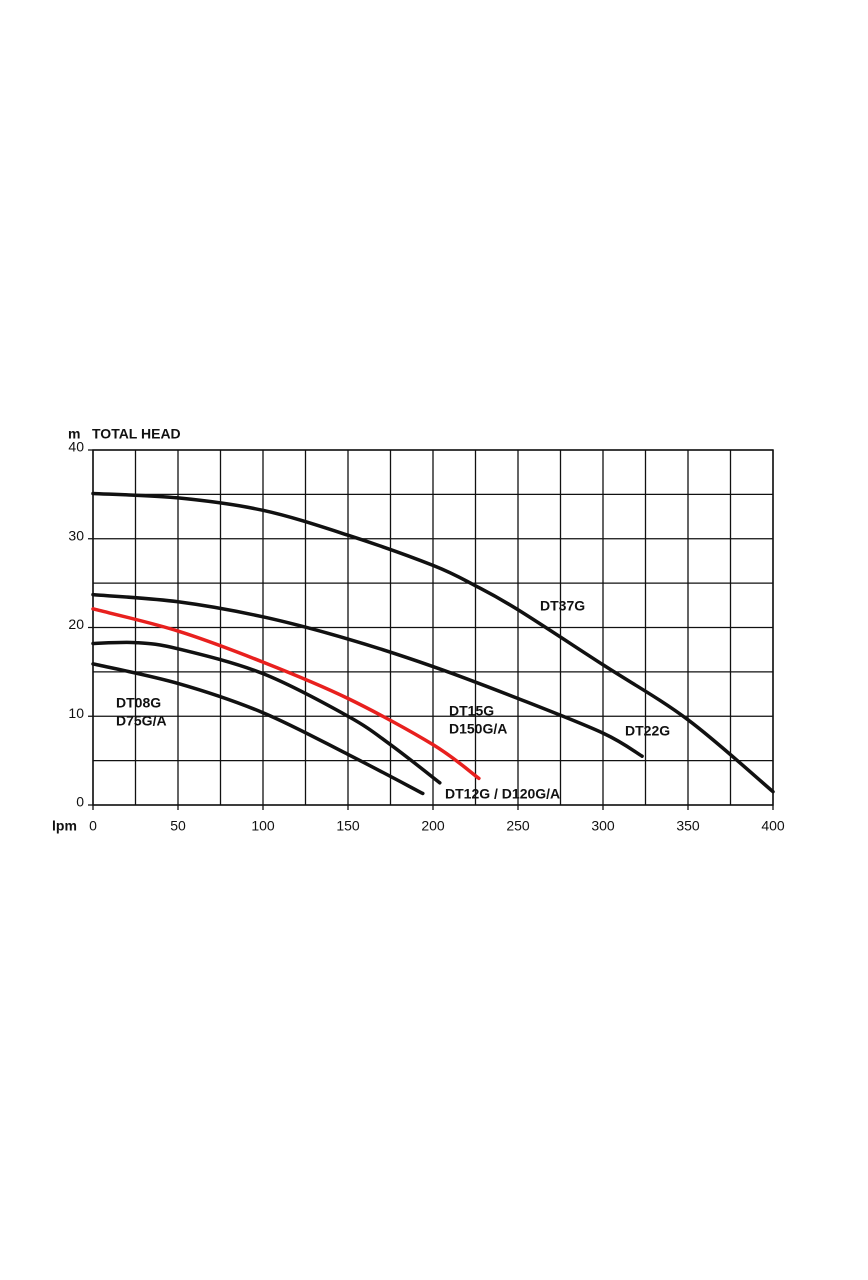 This screenshot has width=868, height=1280. What do you see at coordinates (773, 826) in the screenshot?
I see `x-tick-label: 400` at bounding box center [773, 826].